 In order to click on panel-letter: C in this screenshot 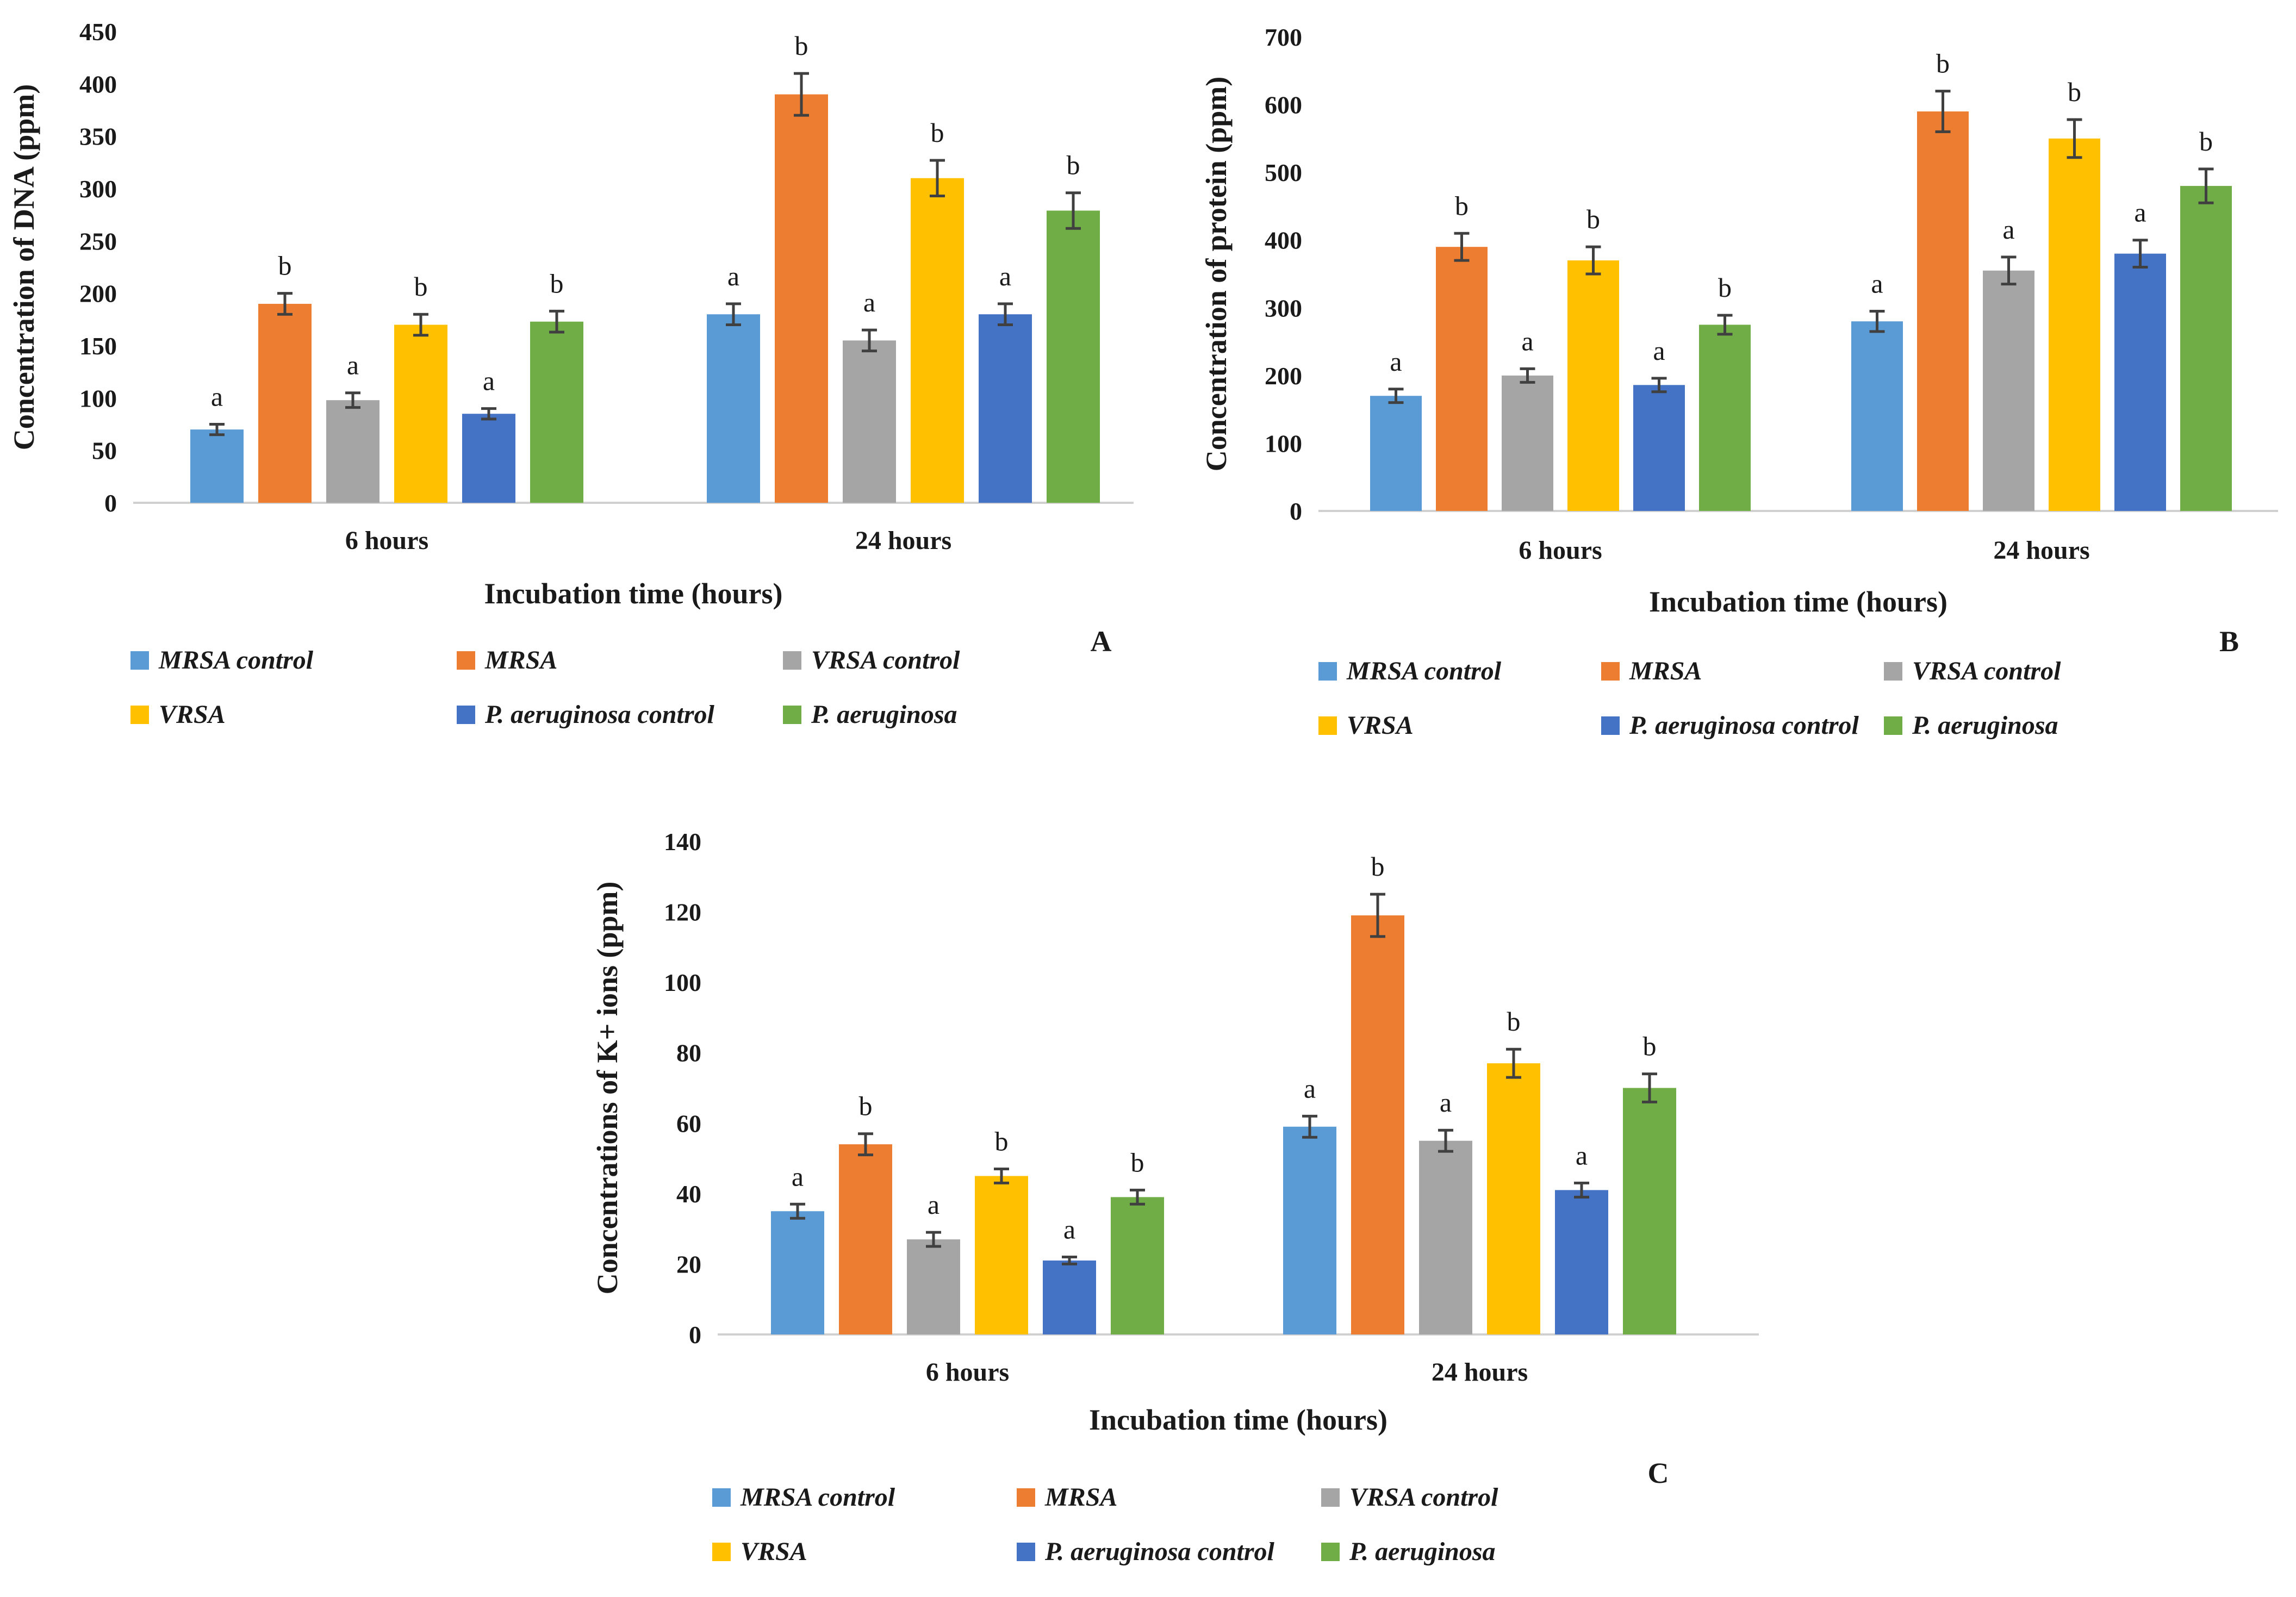, I will do `click(1658, 1473)`.